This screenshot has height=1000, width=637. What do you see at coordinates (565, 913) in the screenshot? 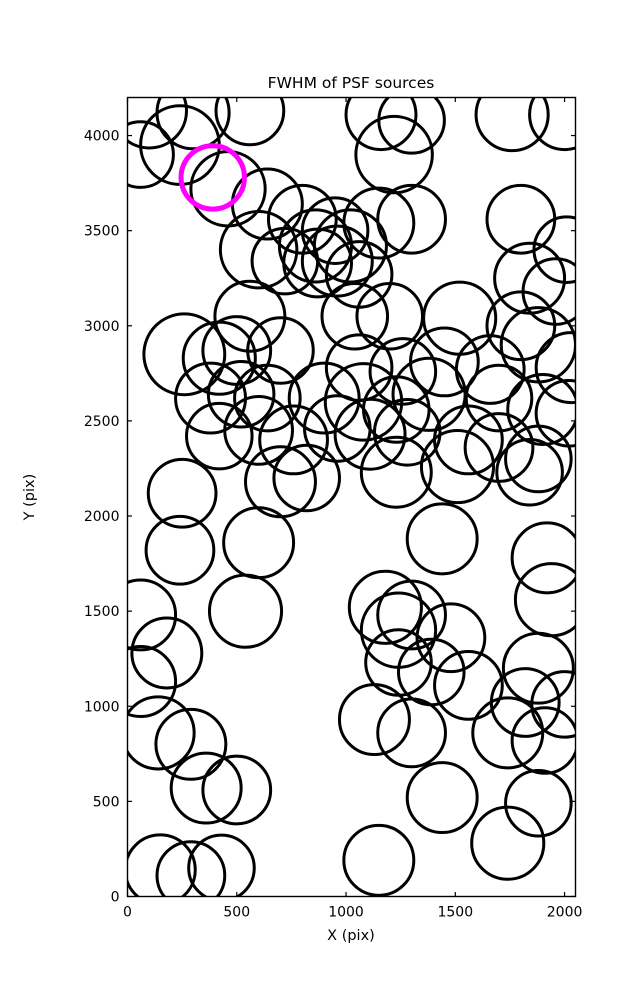
I see `x-tick-label: 2000` at bounding box center [565, 913].